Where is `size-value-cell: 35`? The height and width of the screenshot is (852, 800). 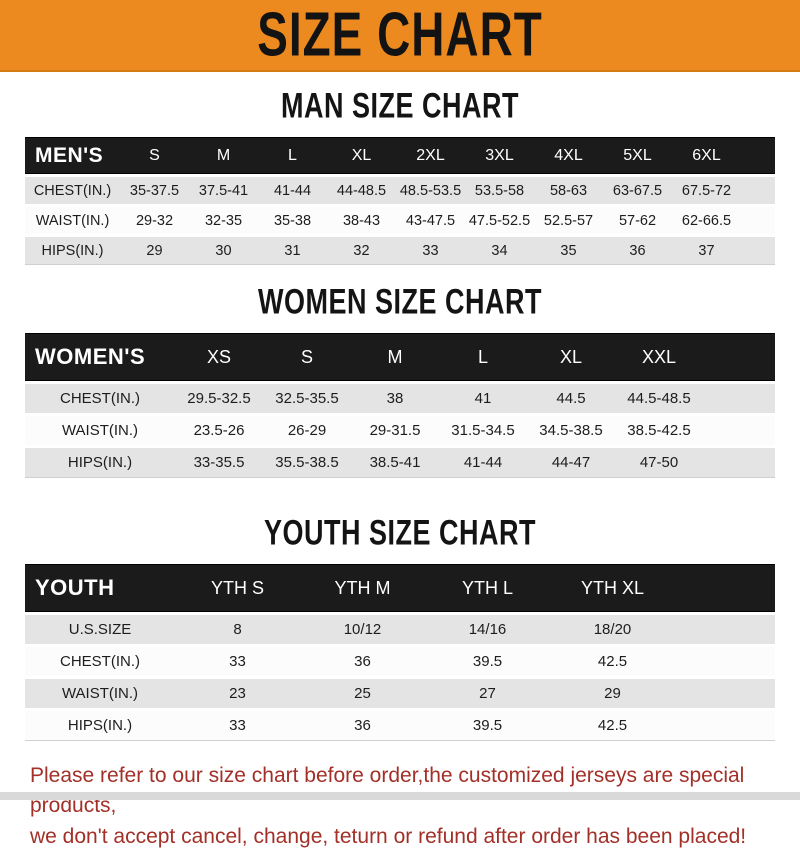
size-value-cell: 35 is located at coordinates (568, 249).